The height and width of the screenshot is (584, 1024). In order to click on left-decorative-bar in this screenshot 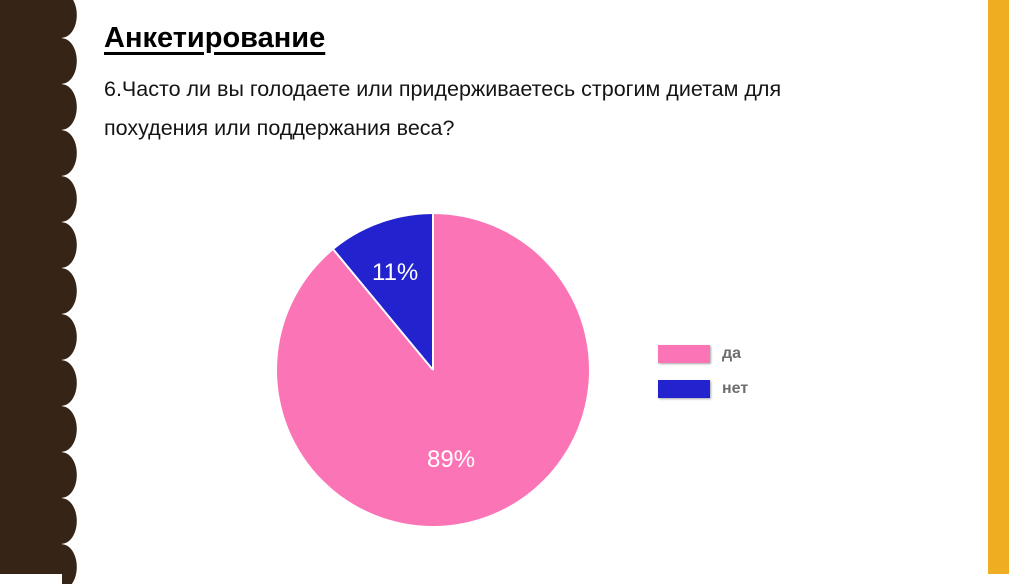, I will do `click(31, 287)`.